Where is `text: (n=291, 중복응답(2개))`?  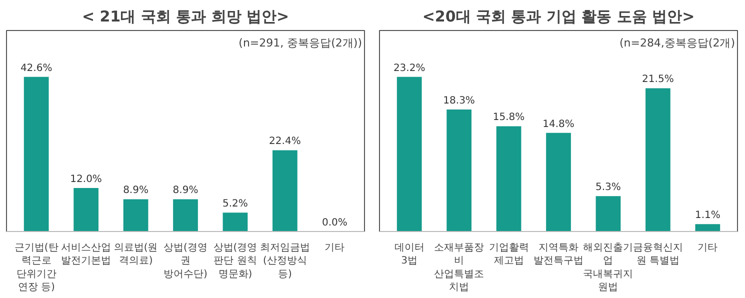
text: (n=291, 중복응답(2개)) is located at coordinates (300, 43).